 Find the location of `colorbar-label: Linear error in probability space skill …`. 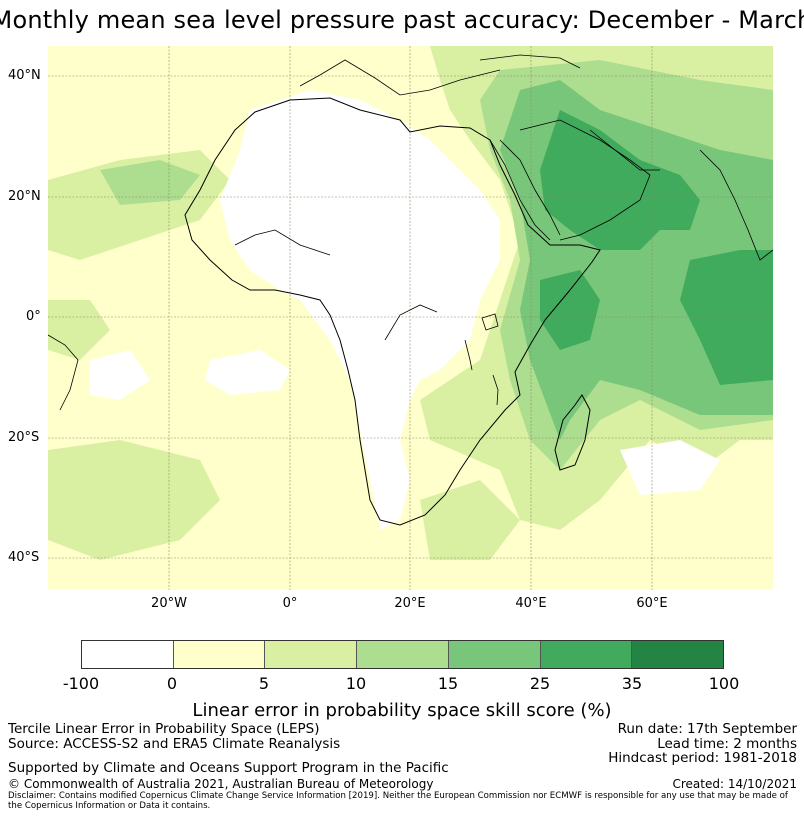

colorbar-label: Linear error in probability space skill … is located at coordinates (402, 710).